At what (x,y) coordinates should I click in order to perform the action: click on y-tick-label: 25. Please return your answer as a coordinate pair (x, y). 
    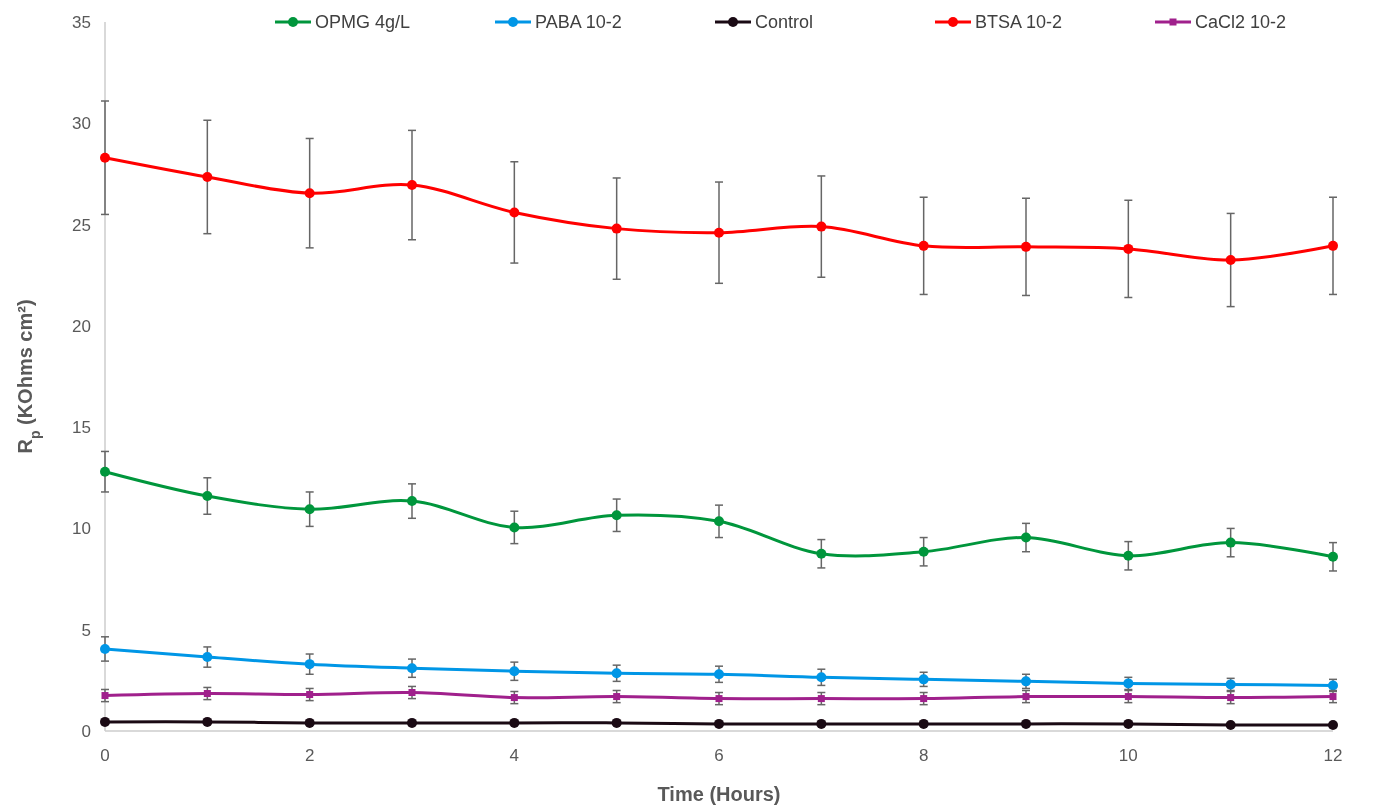
    Looking at the image, I should click on (81, 225).